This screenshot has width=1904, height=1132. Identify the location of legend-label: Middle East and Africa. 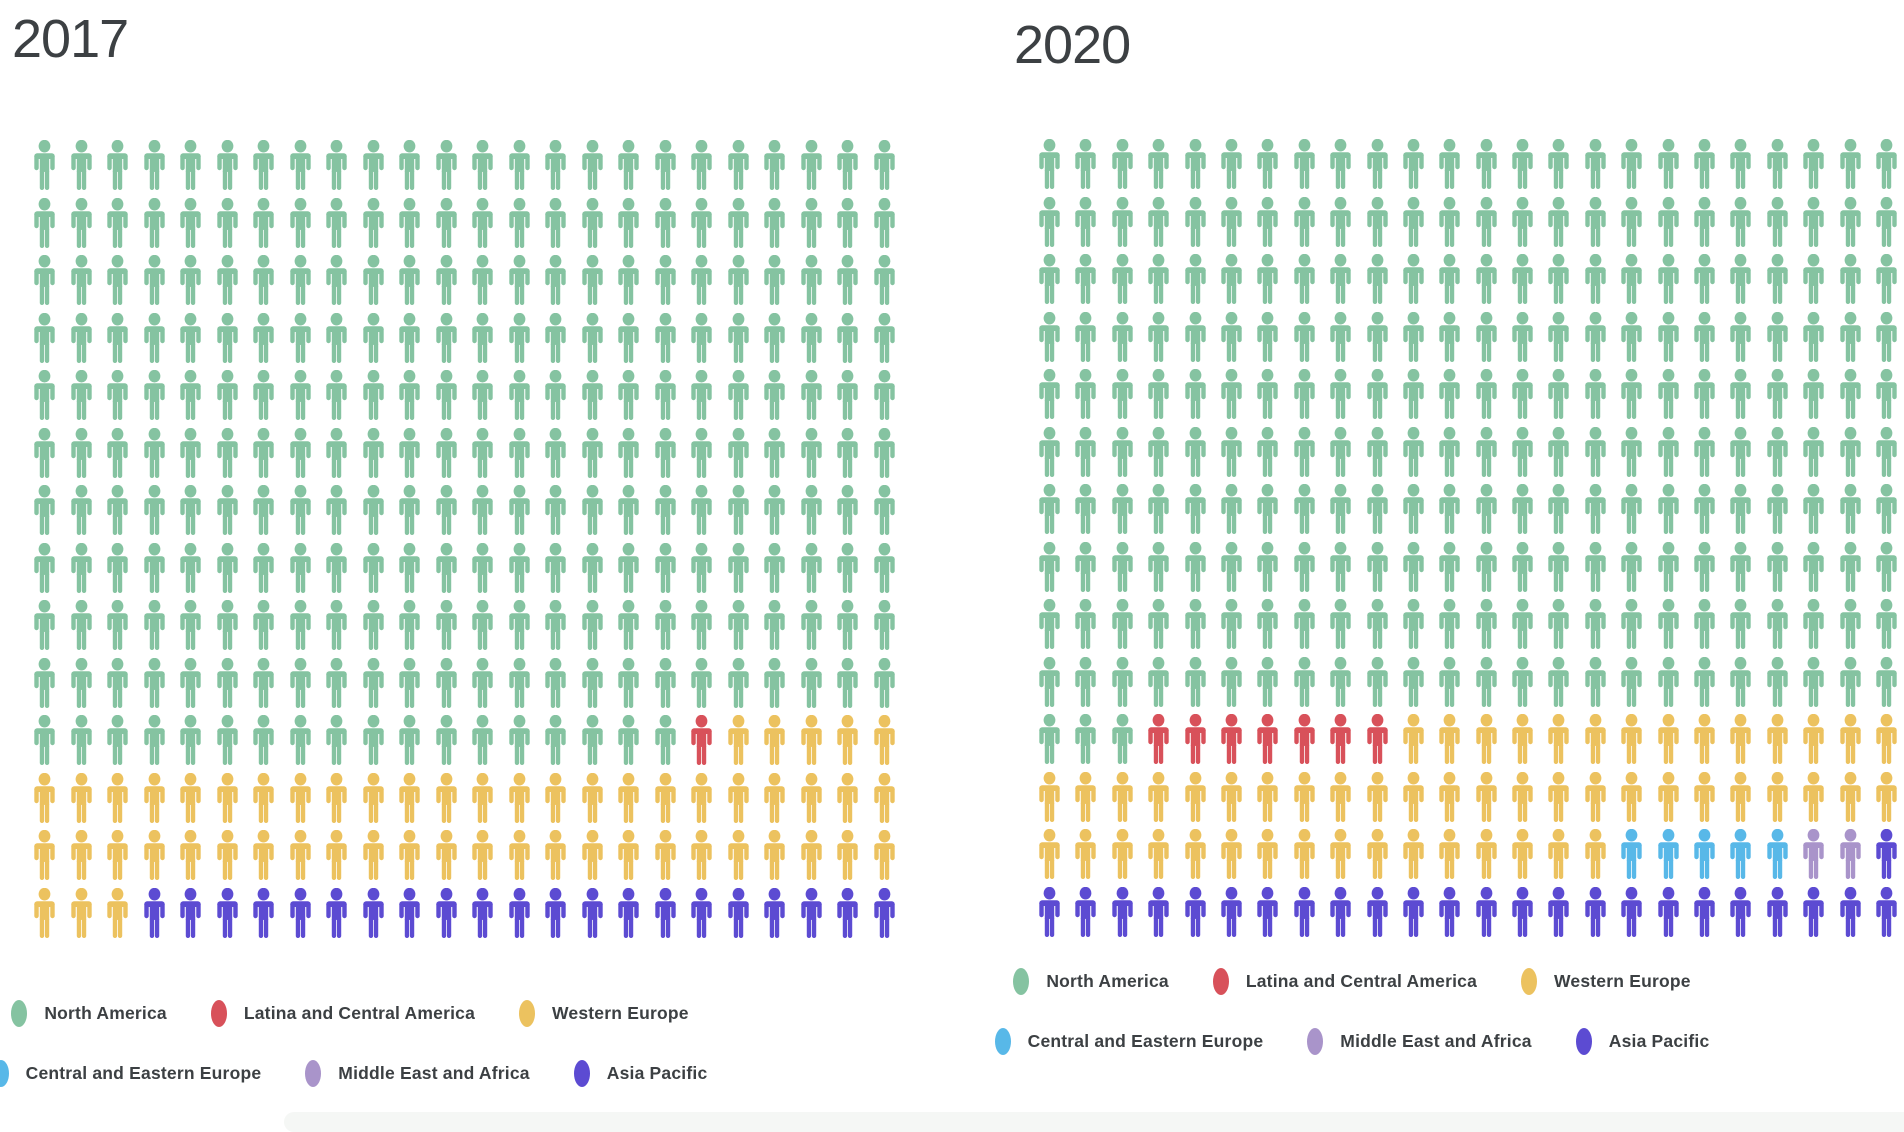
(1436, 1041).